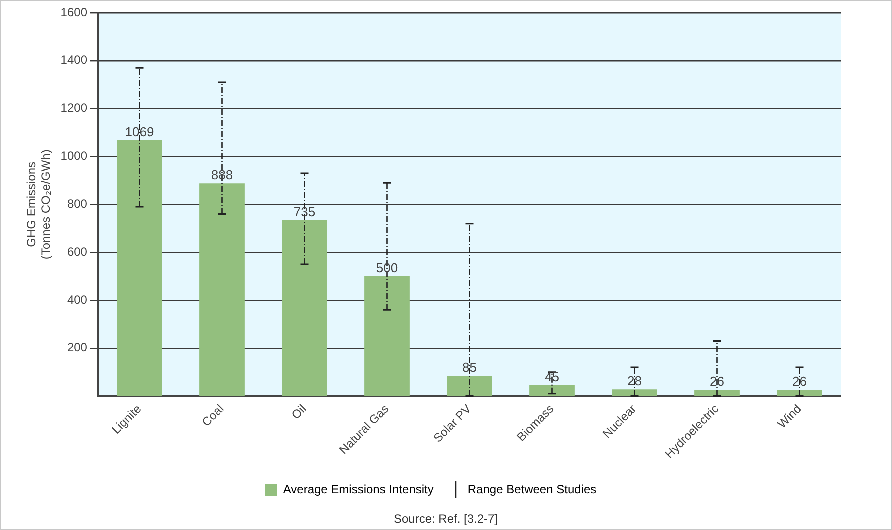 This screenshot has width=892, height=530. I want to click on data-label: 735, so click(305, 212).